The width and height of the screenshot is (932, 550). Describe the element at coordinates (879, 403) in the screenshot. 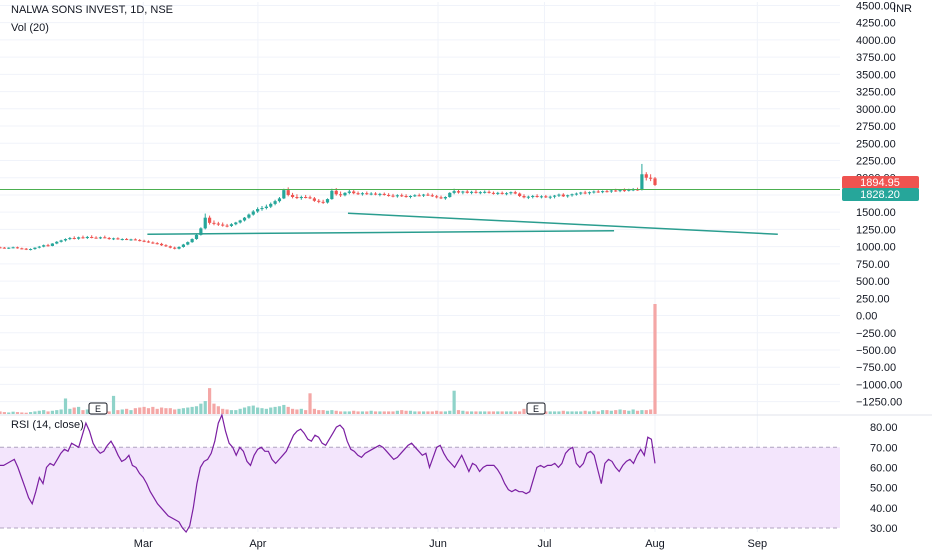

I see `price-tick-label: −1250.00` at that location.